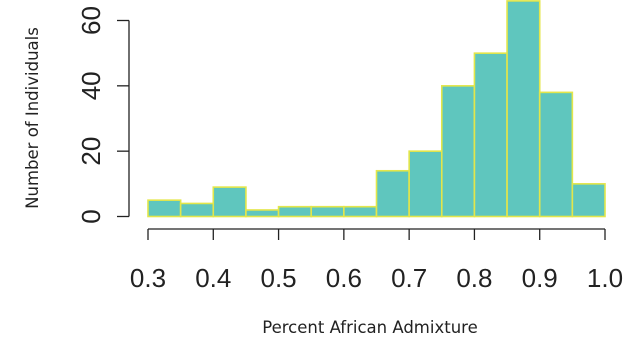  What do you see at coordinates (474, 278) in the screenshot?
I see `x-tick-label: 0.8` at bounding box center [474, 278].